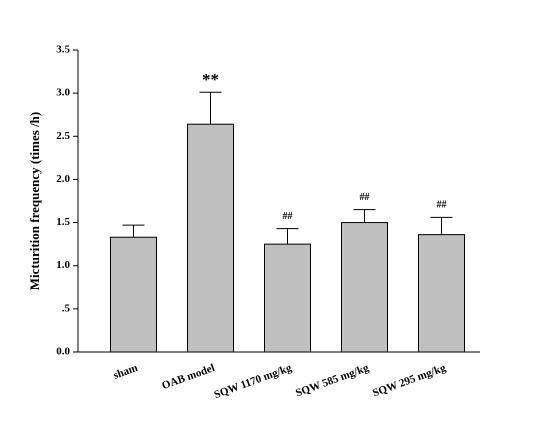 The width and height of the screenshot is (556, 433). What do you see at coordinates (332, 381) in the screenshot?
I see `x-tick-label: SQW 585 mg/kg` at bounding box center [332, 381].